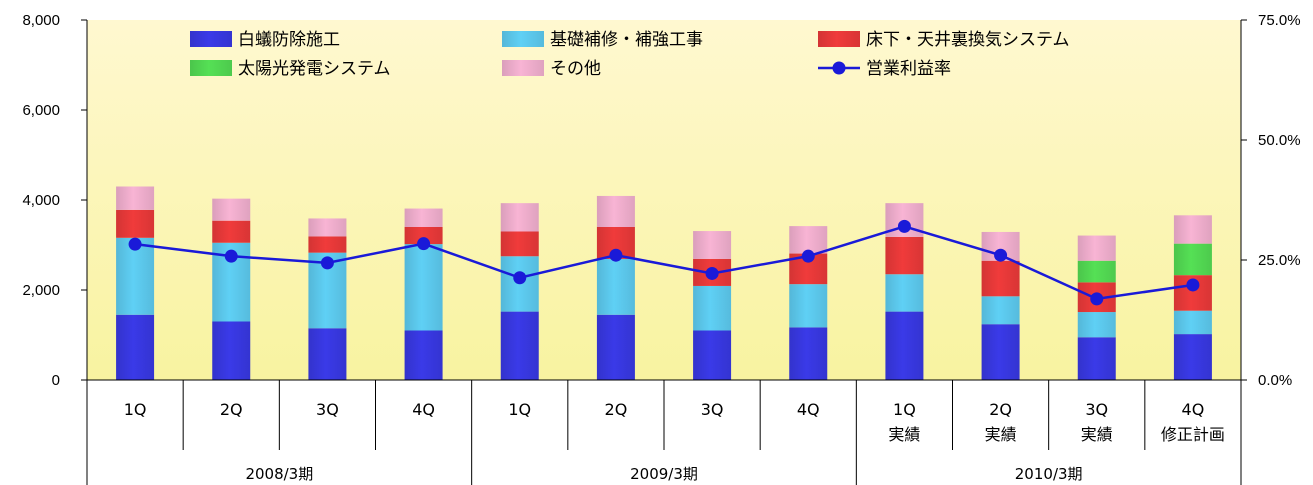  Describe the element at coordinates (575, 69) in the screenshot. I see `legend-label: その他` at that location.